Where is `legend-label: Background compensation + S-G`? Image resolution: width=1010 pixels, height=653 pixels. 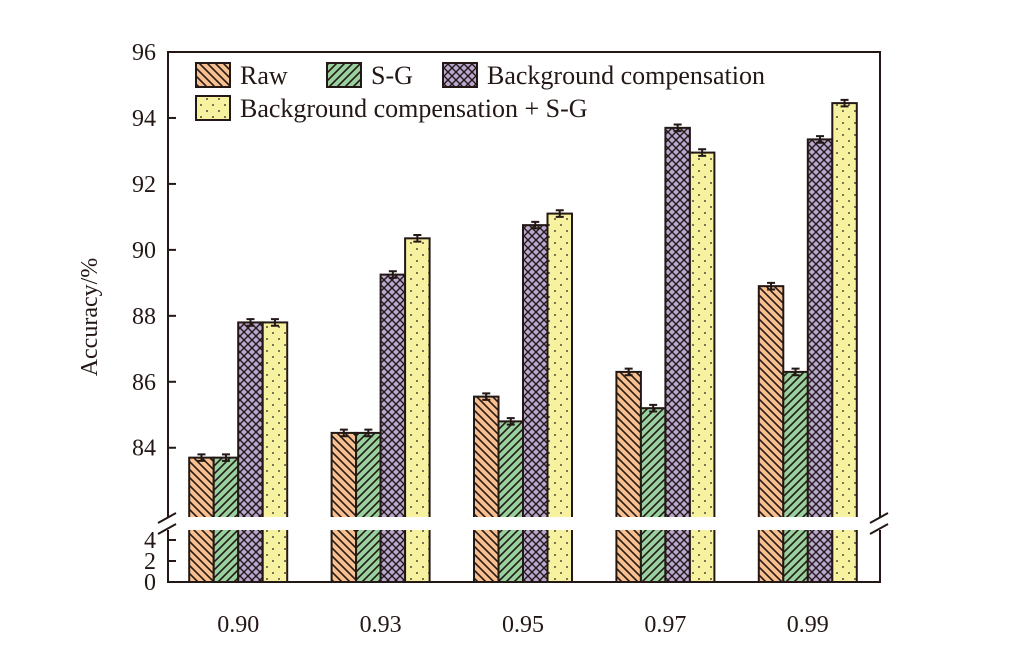
legend-label: Background compensation + S-G is located at coordinates (414, 108).